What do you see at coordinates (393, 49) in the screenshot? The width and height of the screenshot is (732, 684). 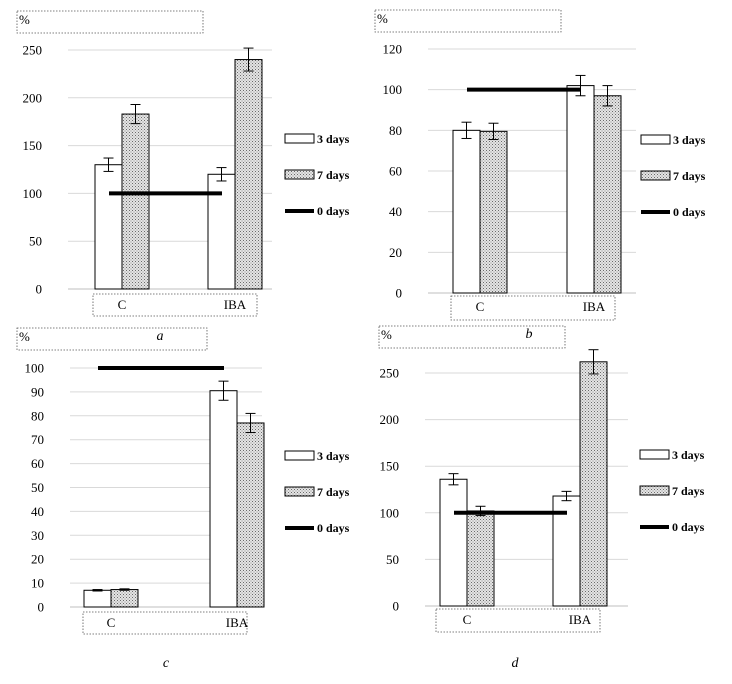 I see `panel-b-ytick-label: 120` at bounding box center [393, 49].